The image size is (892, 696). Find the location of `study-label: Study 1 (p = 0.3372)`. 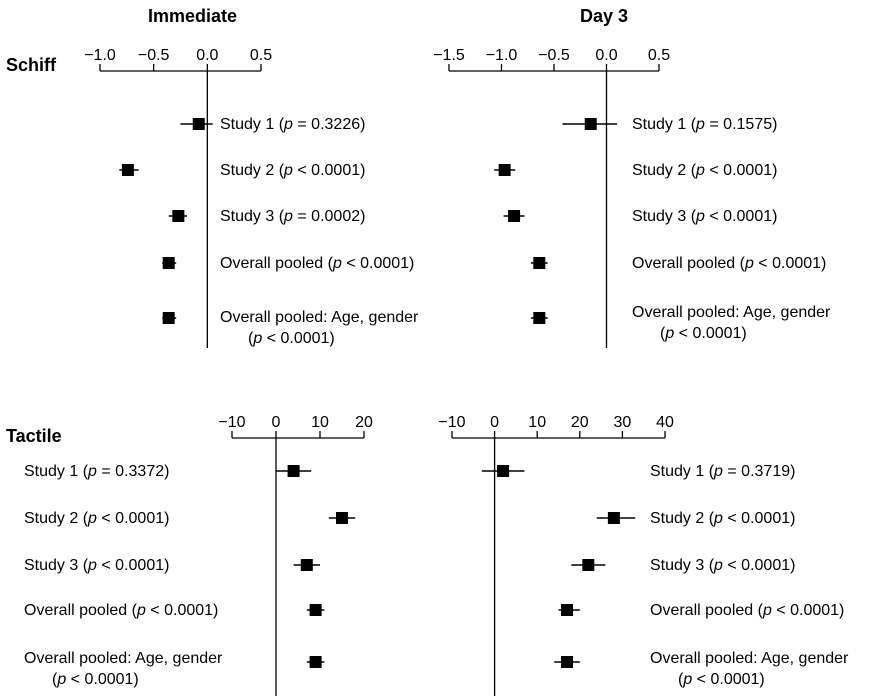

study-label: Study 1 (p = 0.3372) is located at coordinates (97, 471).